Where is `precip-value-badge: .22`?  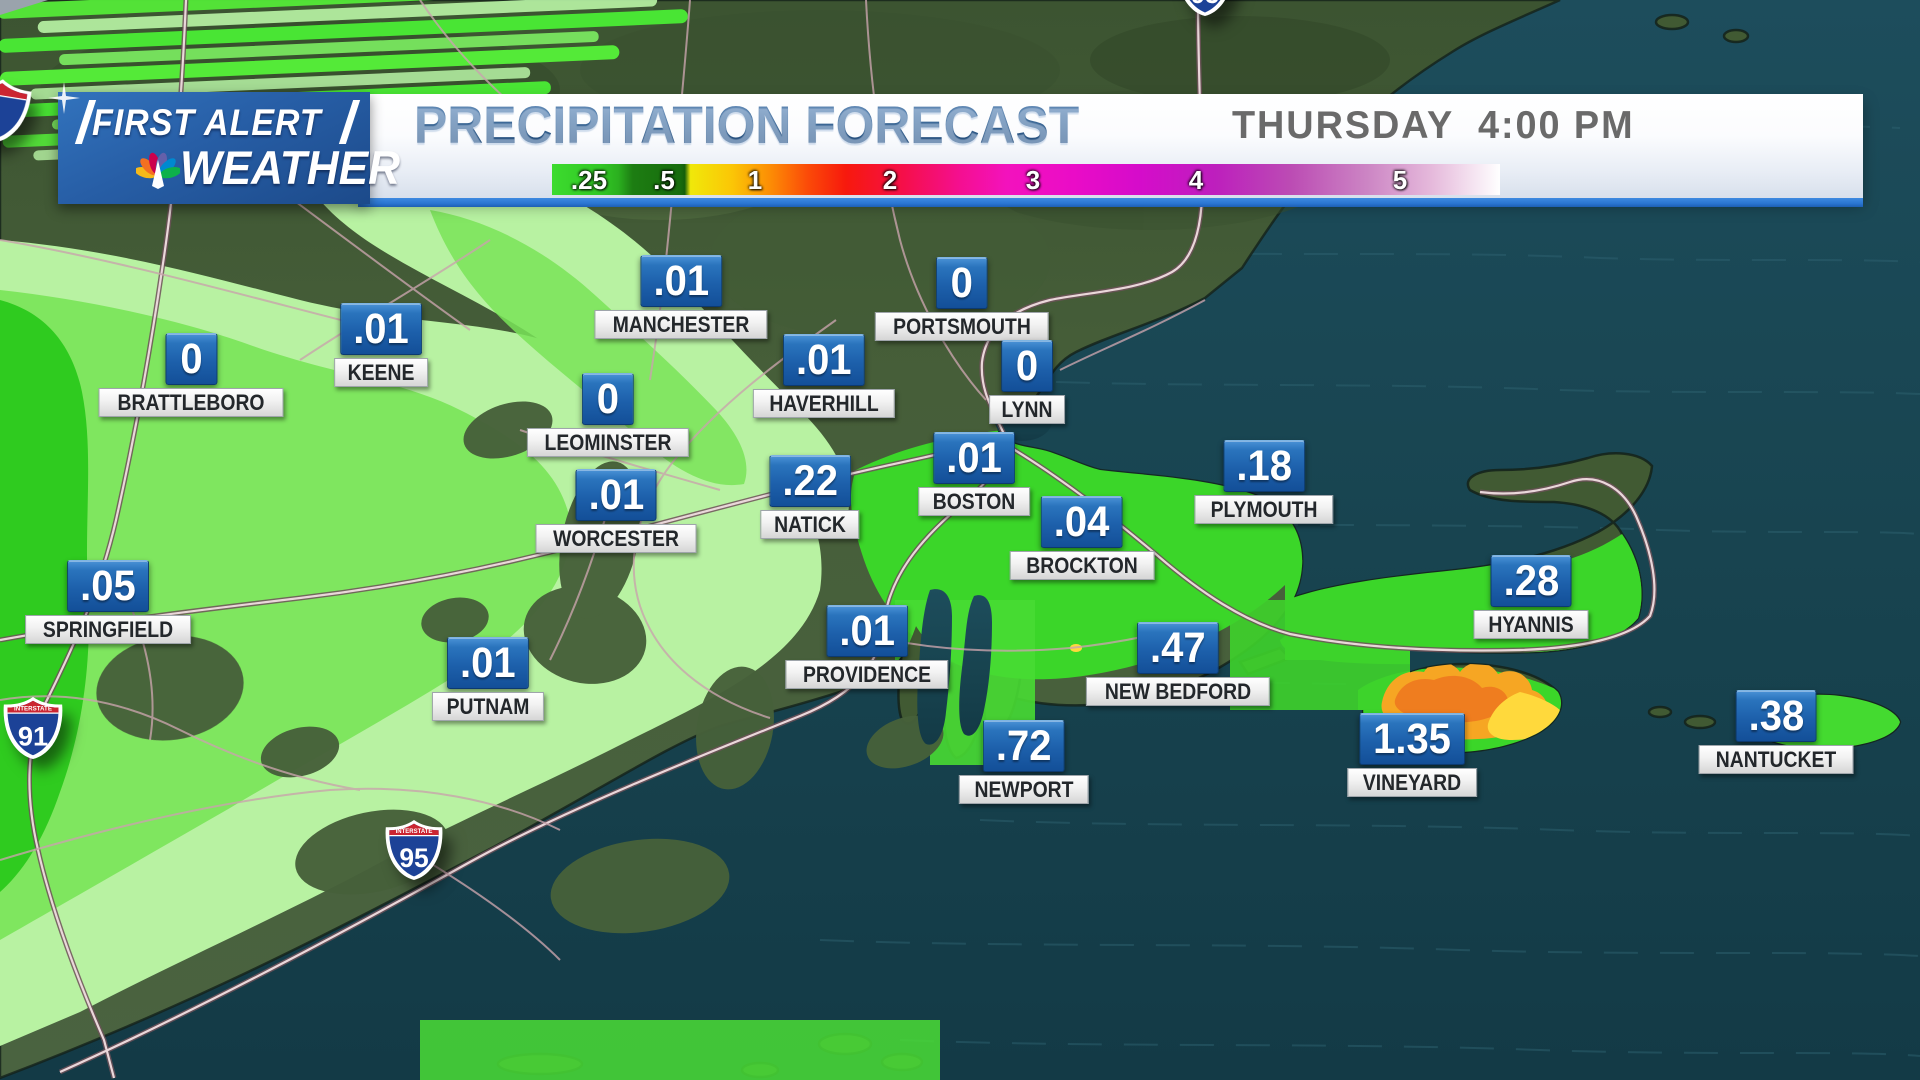
precip-value-badge: .22 is located at coordinates (810, 481).